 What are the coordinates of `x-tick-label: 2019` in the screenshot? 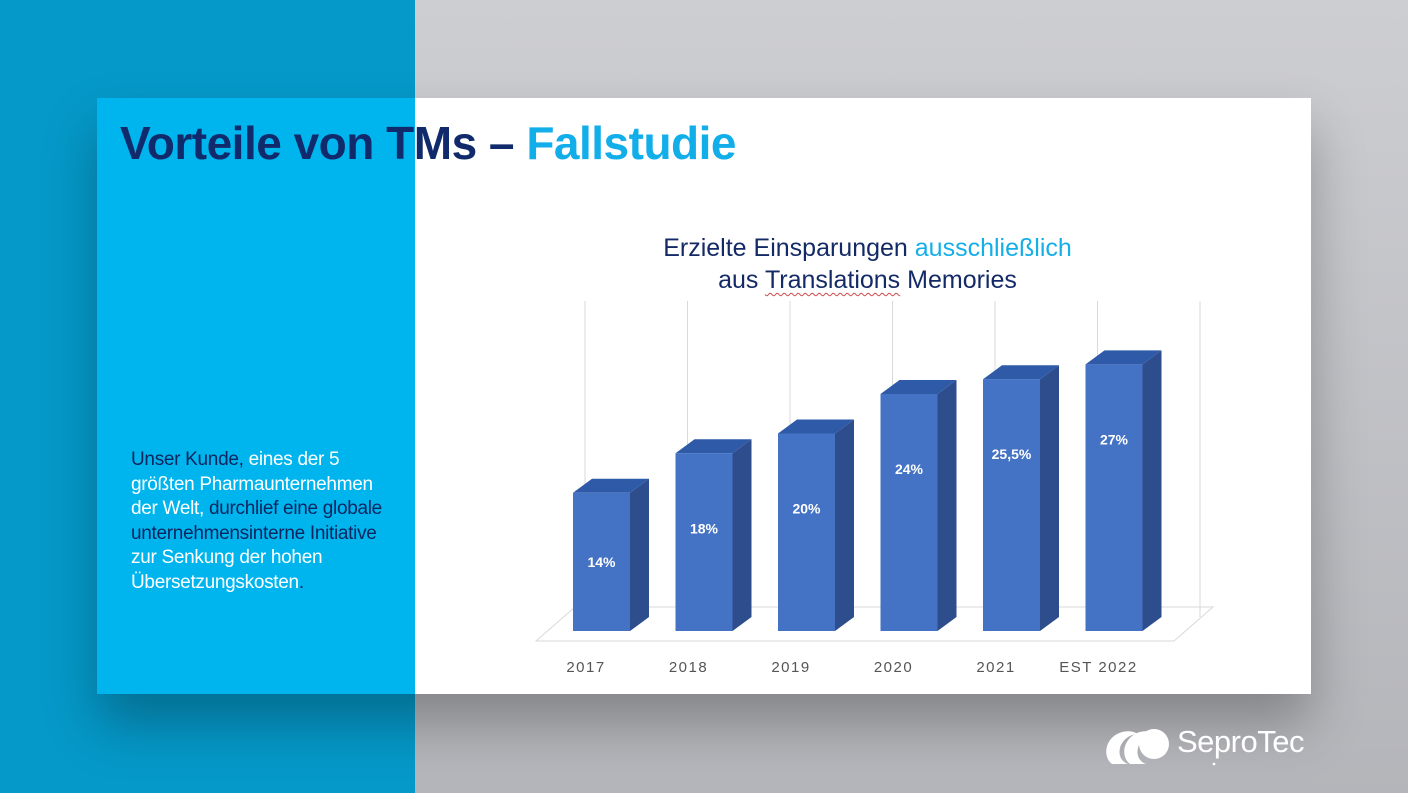 It's located at (790, 667).